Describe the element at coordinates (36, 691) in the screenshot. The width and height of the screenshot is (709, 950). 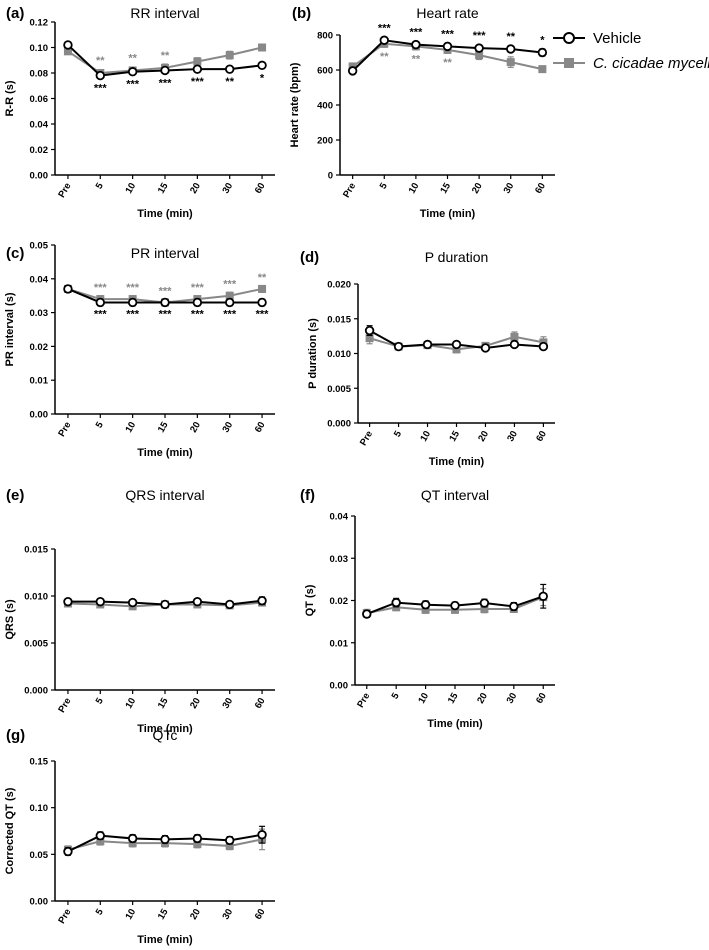
I see `y-tick-label: 0.000` at that location.